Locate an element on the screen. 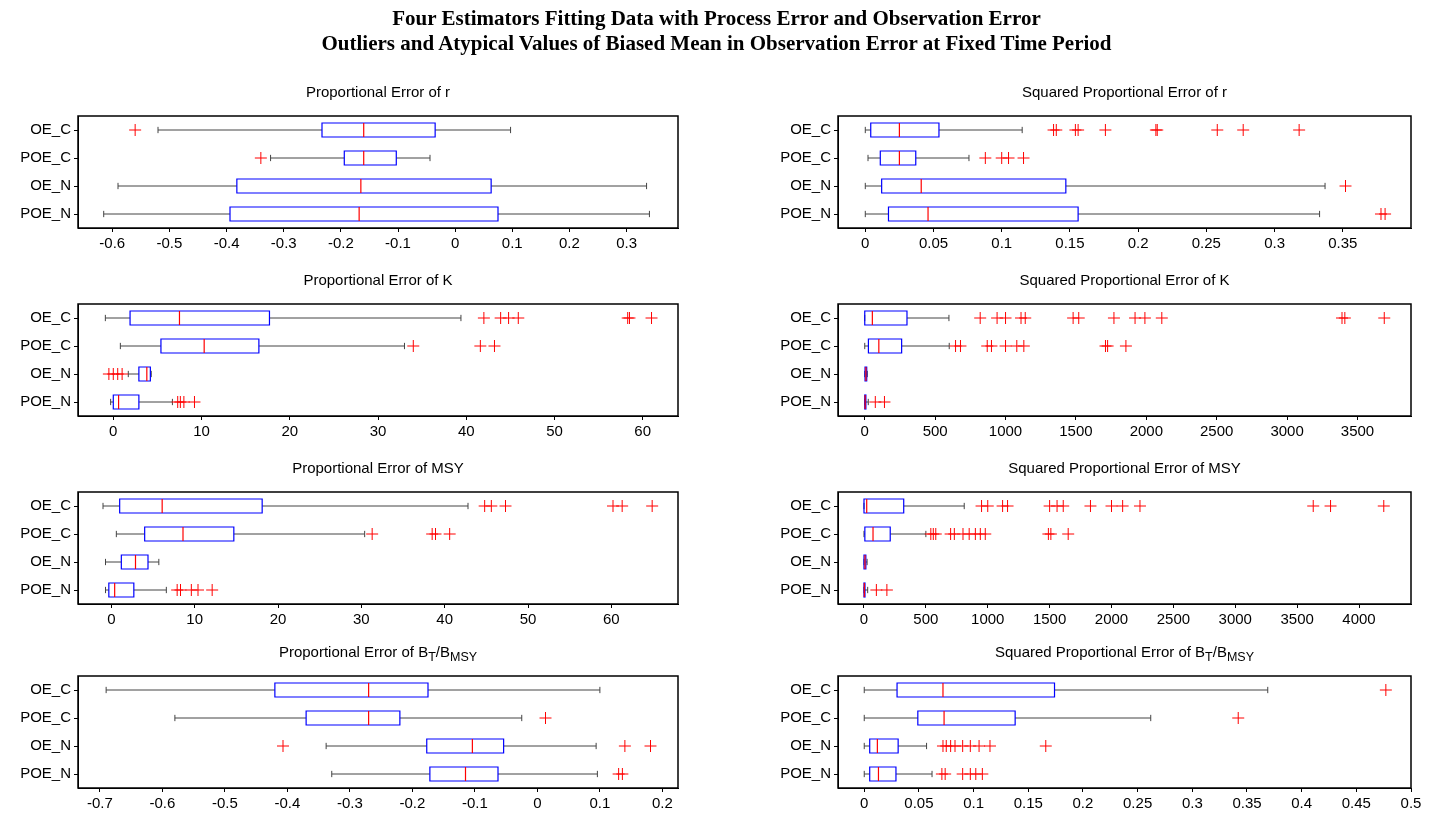 This screenshot has height=817, width=1433. x-tick-label: 0.05 is located at coordinates (933, 243).